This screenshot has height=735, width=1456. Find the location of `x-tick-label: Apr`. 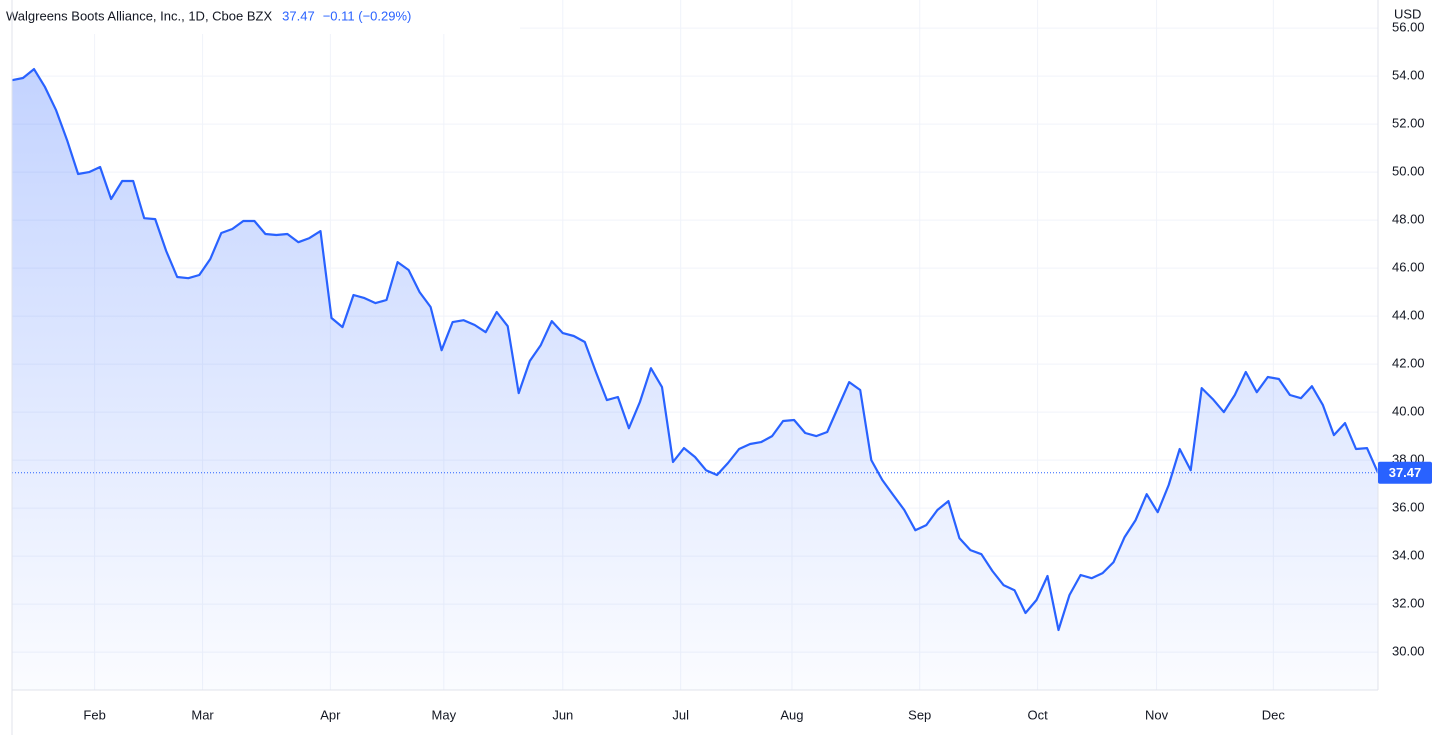

x-tick-label: Apr is located at coordinates (330, 714).